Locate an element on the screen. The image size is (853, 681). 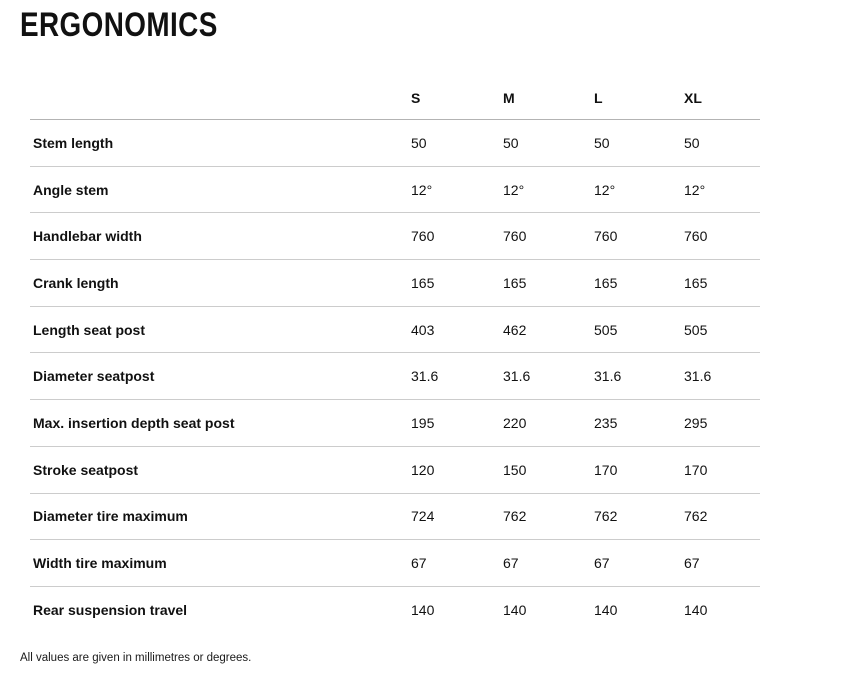
row-value-m: 67 is located at coordinates (511, 563).